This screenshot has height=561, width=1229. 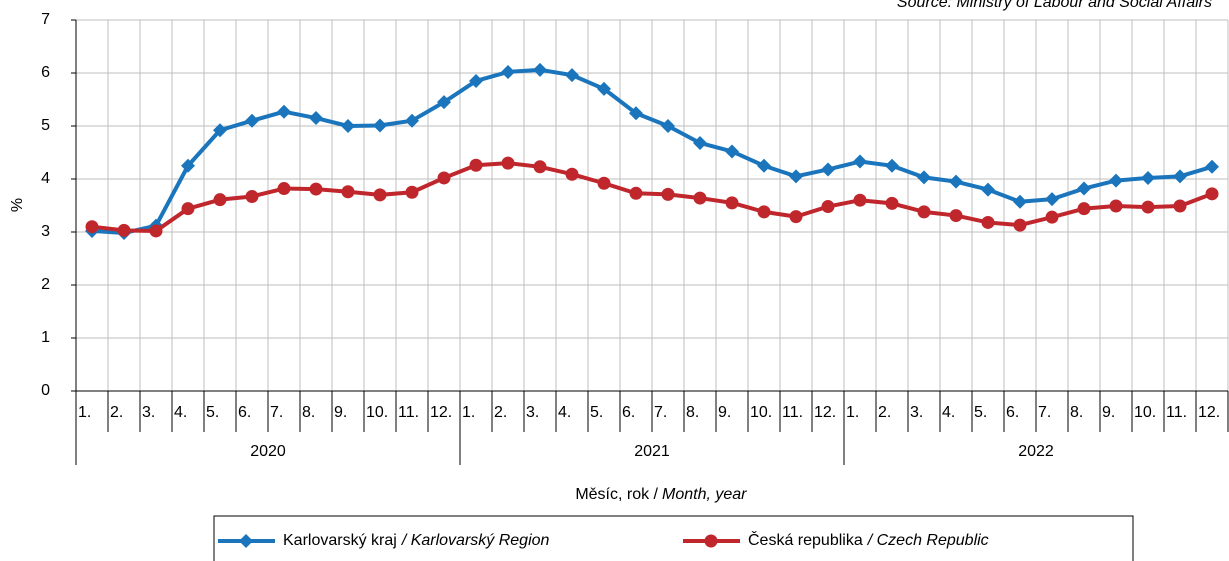 I want to click on legend-name: Česká republika, so click(x=805, y=539).